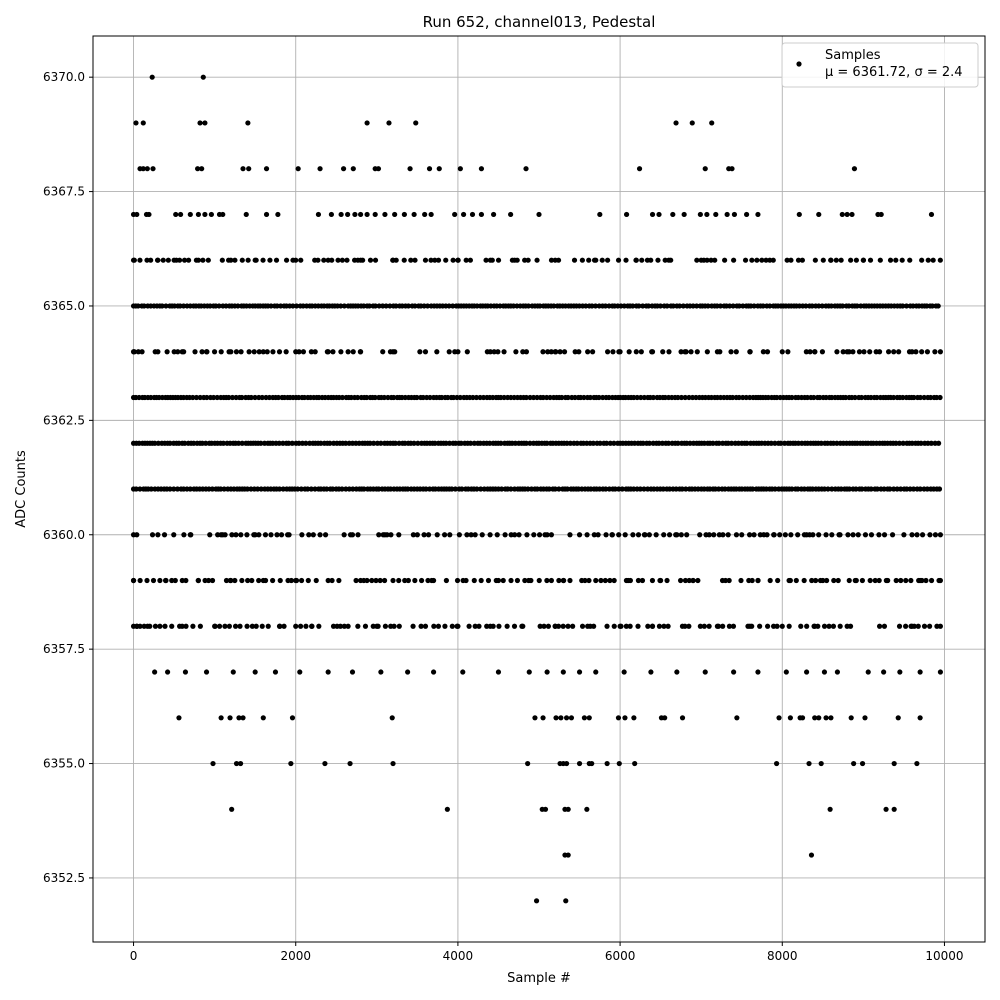 This screenshot has width=1000, height=1000. What do you see at coordinates (64, 535) in the screenshot?
I see `y-tick-label: 6360.0` at bounding box center [64, 535].